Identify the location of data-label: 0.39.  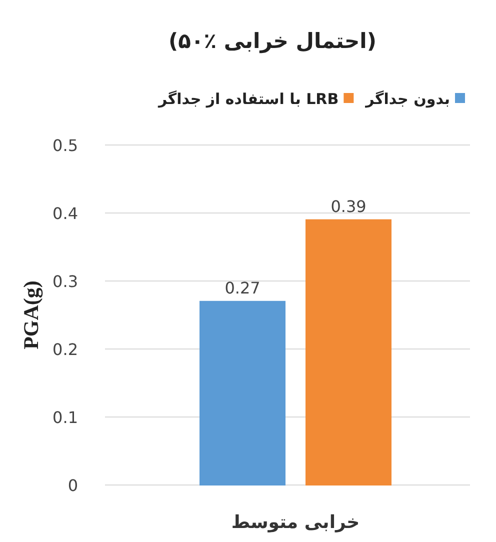
(348, 206).